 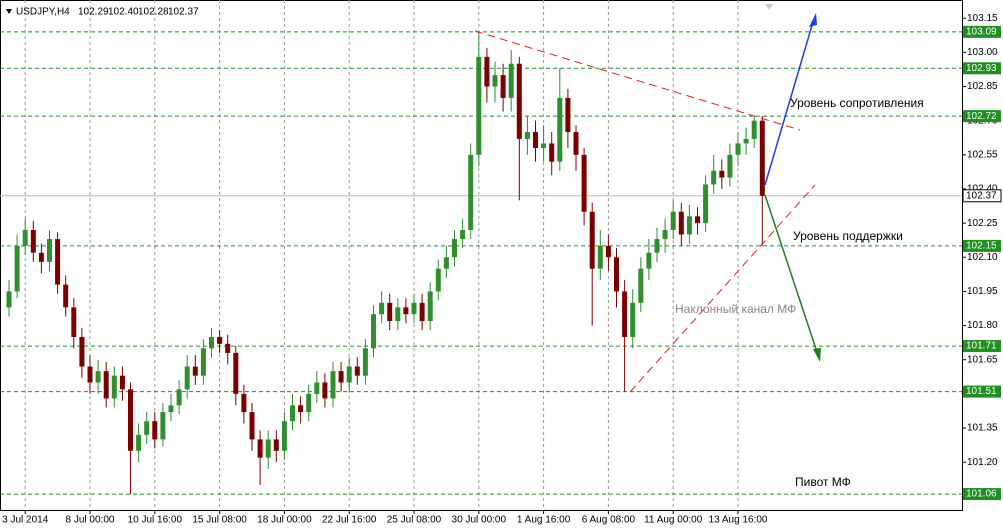 I want to click on level-label: 103.09, so click(x=981, y=32).